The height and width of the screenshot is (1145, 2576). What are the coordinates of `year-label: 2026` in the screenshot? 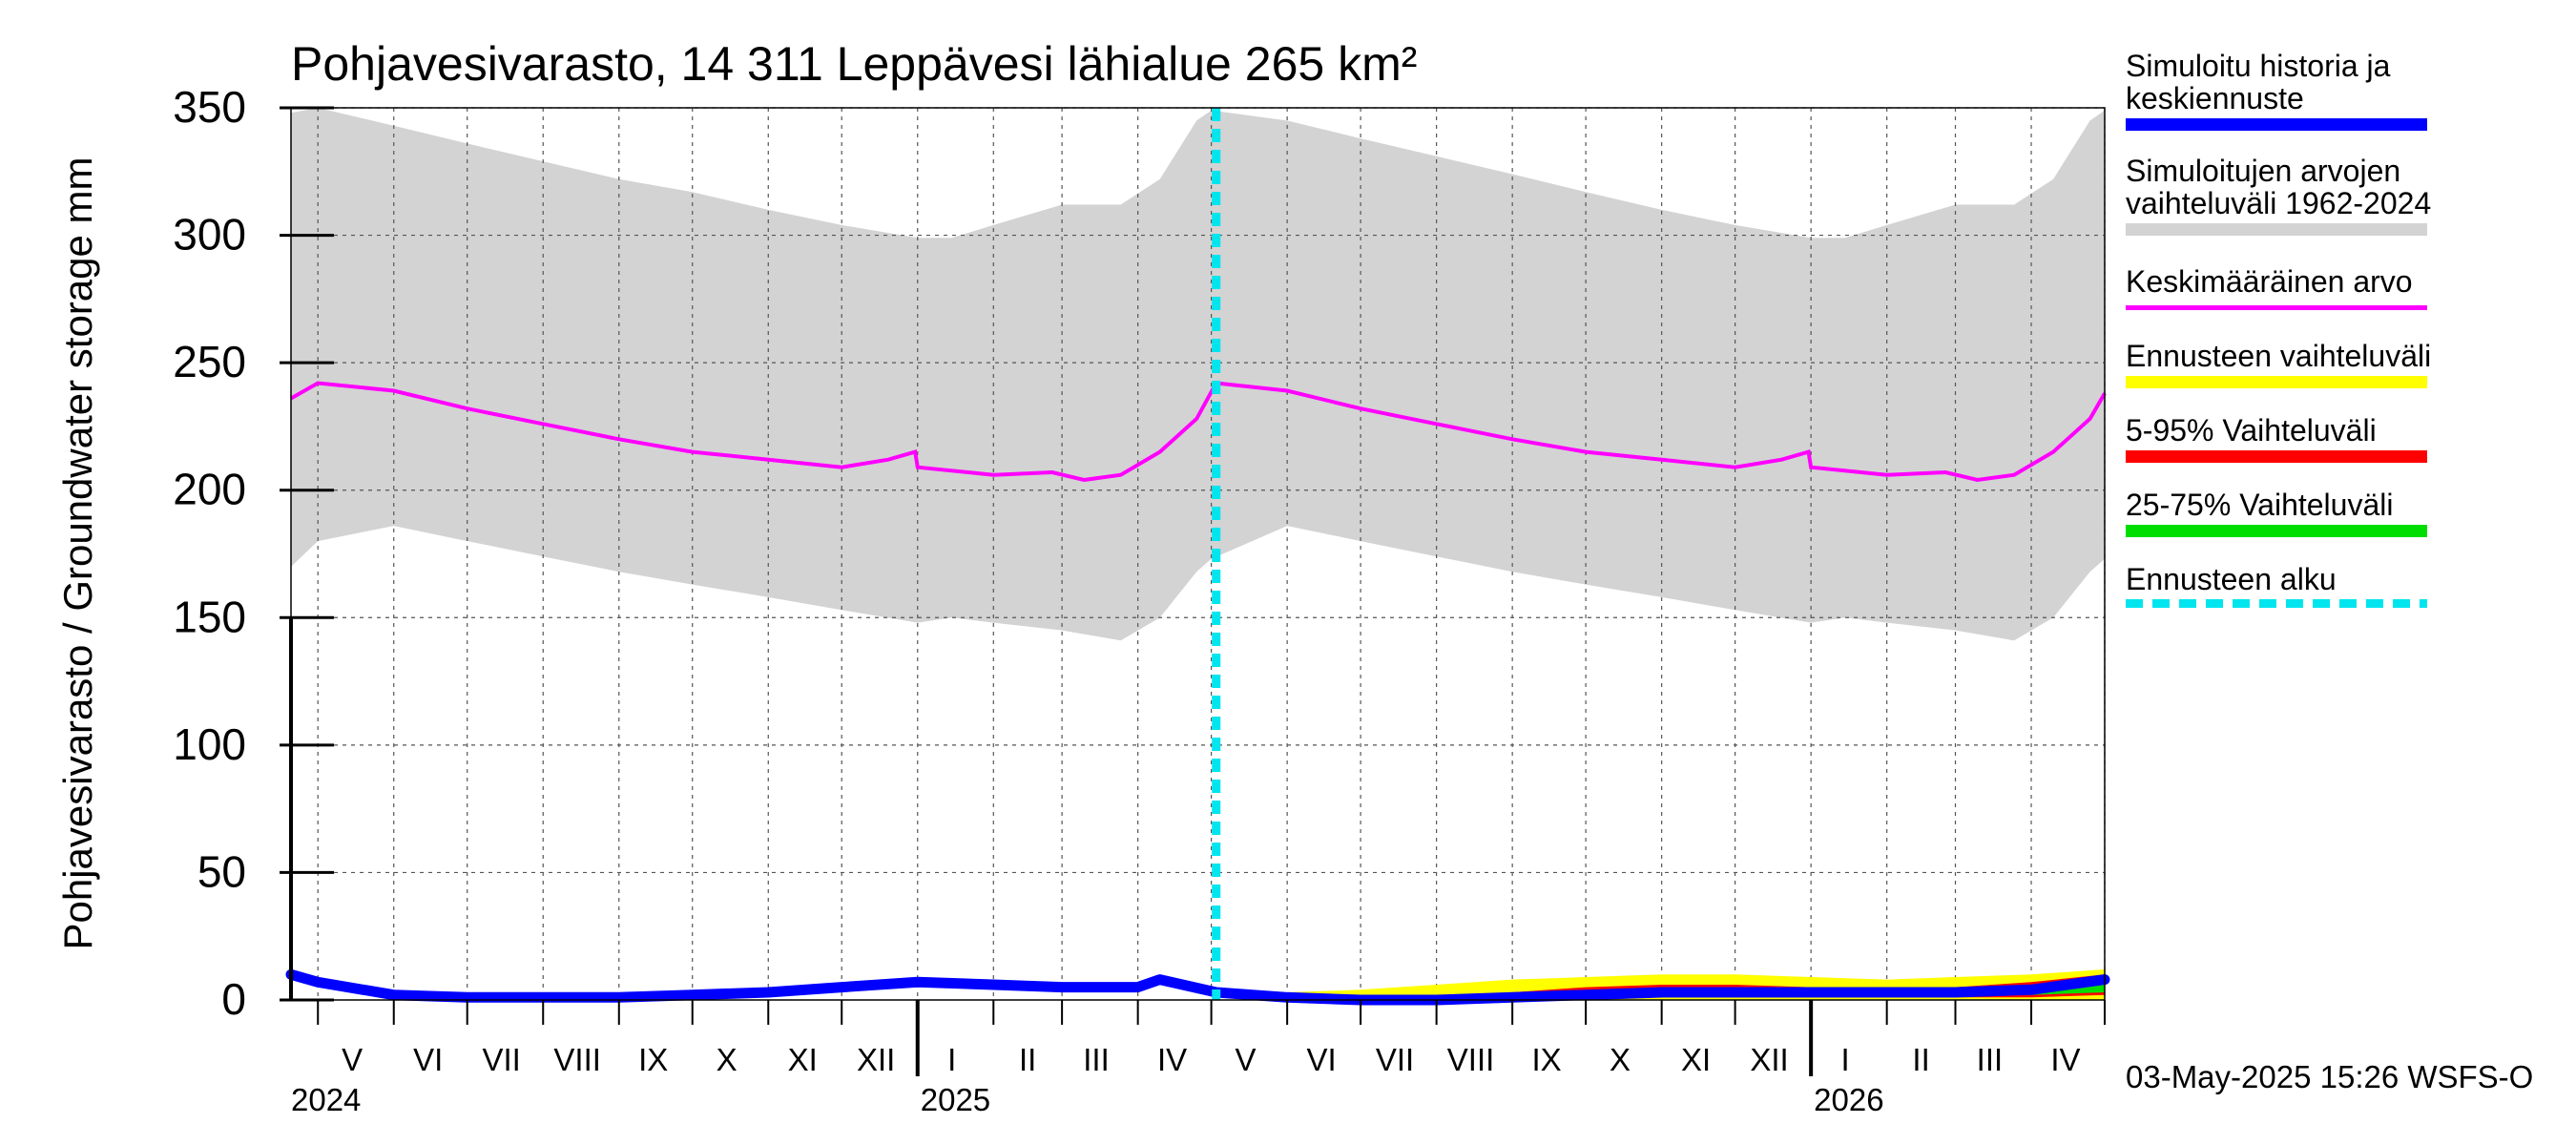 It's located at (1848, 1099).